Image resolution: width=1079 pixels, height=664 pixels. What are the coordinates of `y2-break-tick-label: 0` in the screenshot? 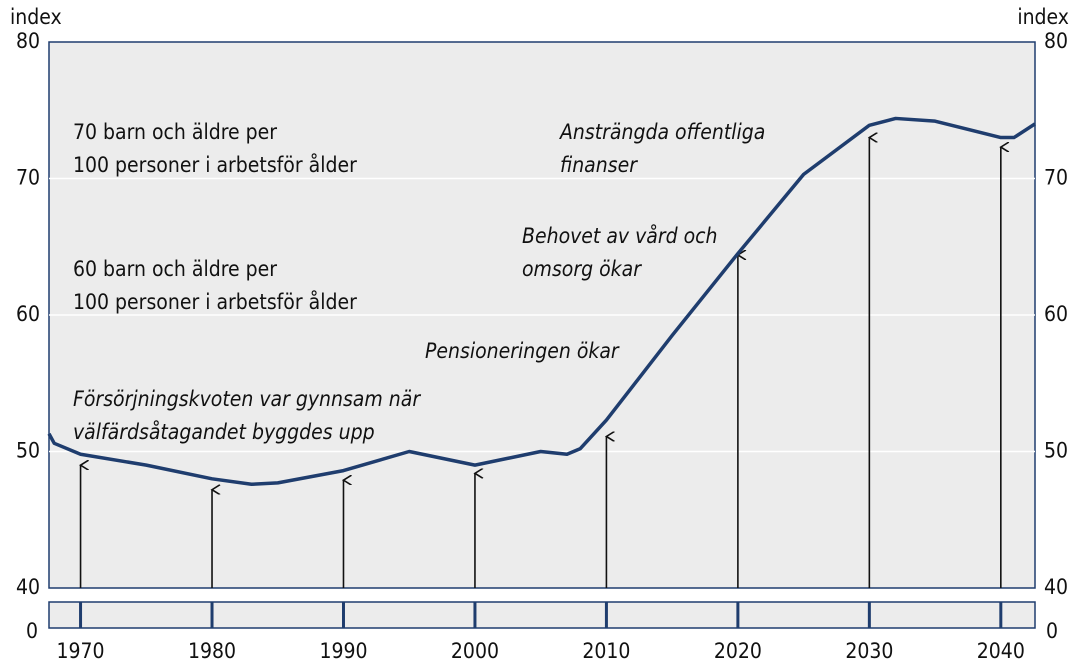 It's located at (1052, 631).